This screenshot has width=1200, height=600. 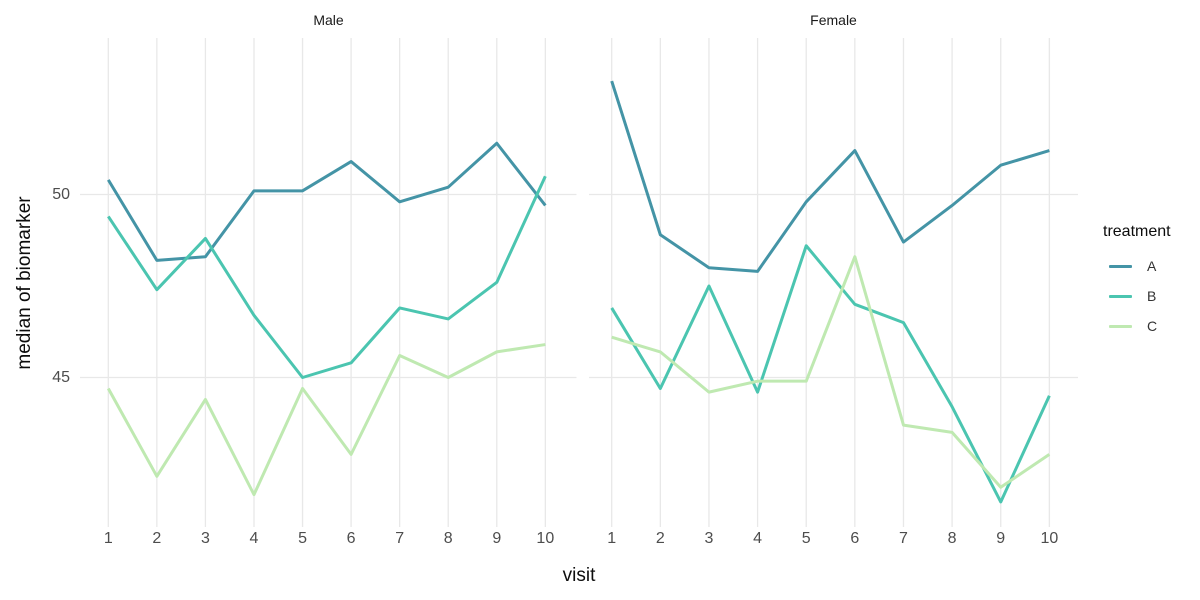 What do you see at coordinates (1152, 326) in the screenshot?
I see `legend-item-label: C` at bounding box center [1152, 326].